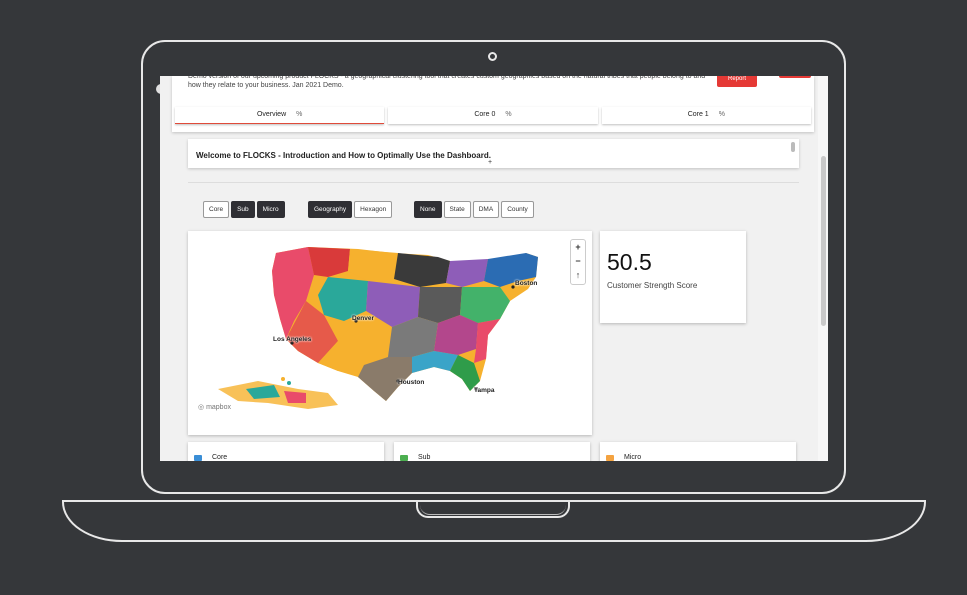 This screenshot has height=595, width=967. I want to click on micro-card: Micro, so click(698, 451).